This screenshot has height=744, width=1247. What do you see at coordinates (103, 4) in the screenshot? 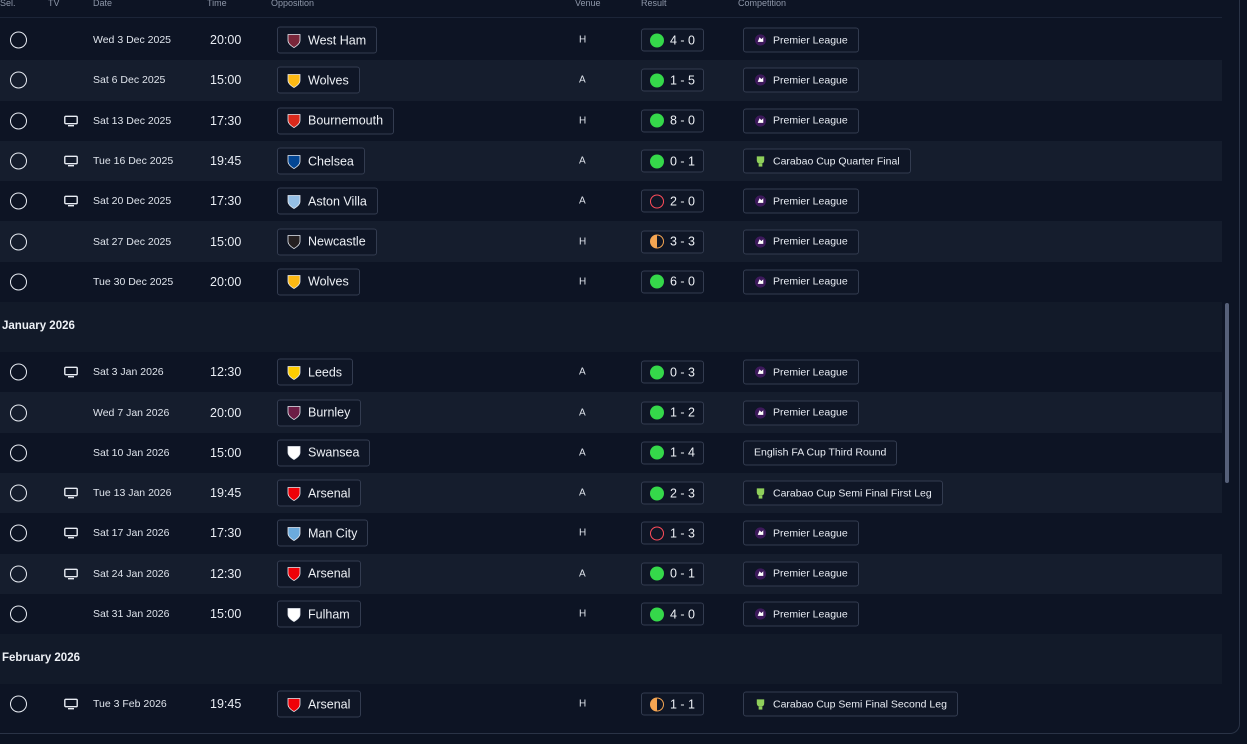
I see `header-date: Date` at bounding box center [103, 4].